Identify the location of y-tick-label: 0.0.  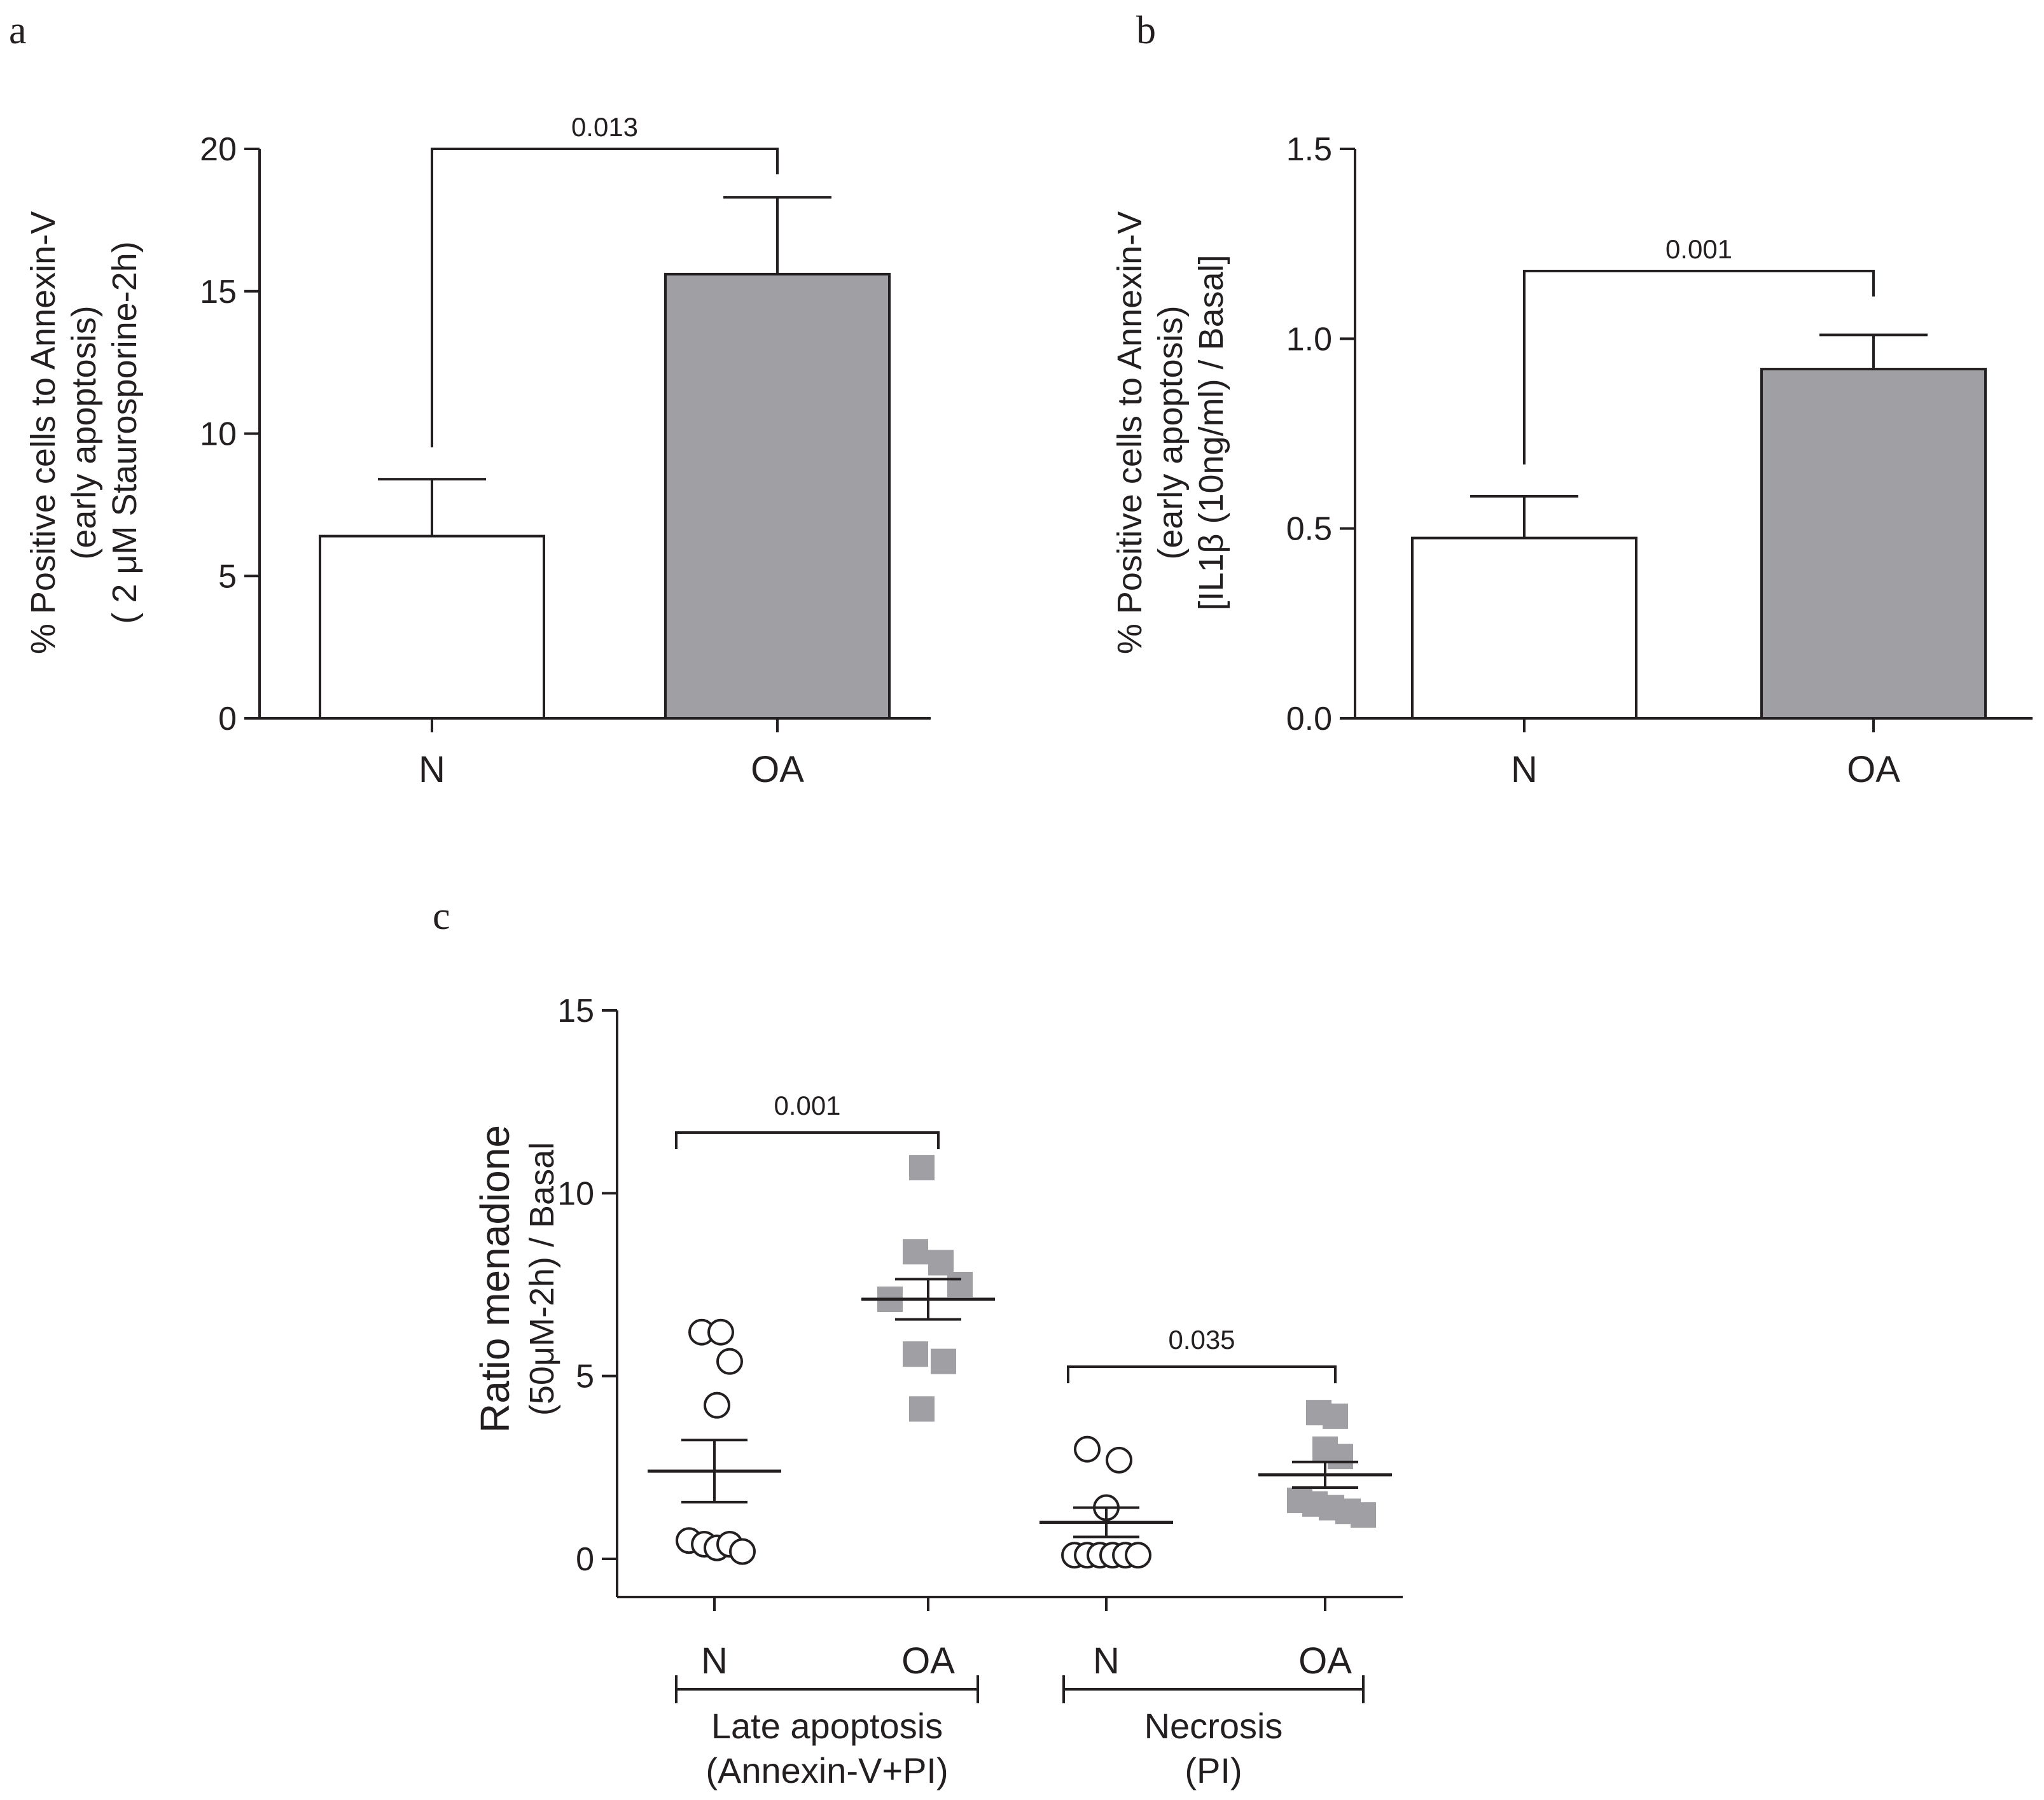
(1309, 719).